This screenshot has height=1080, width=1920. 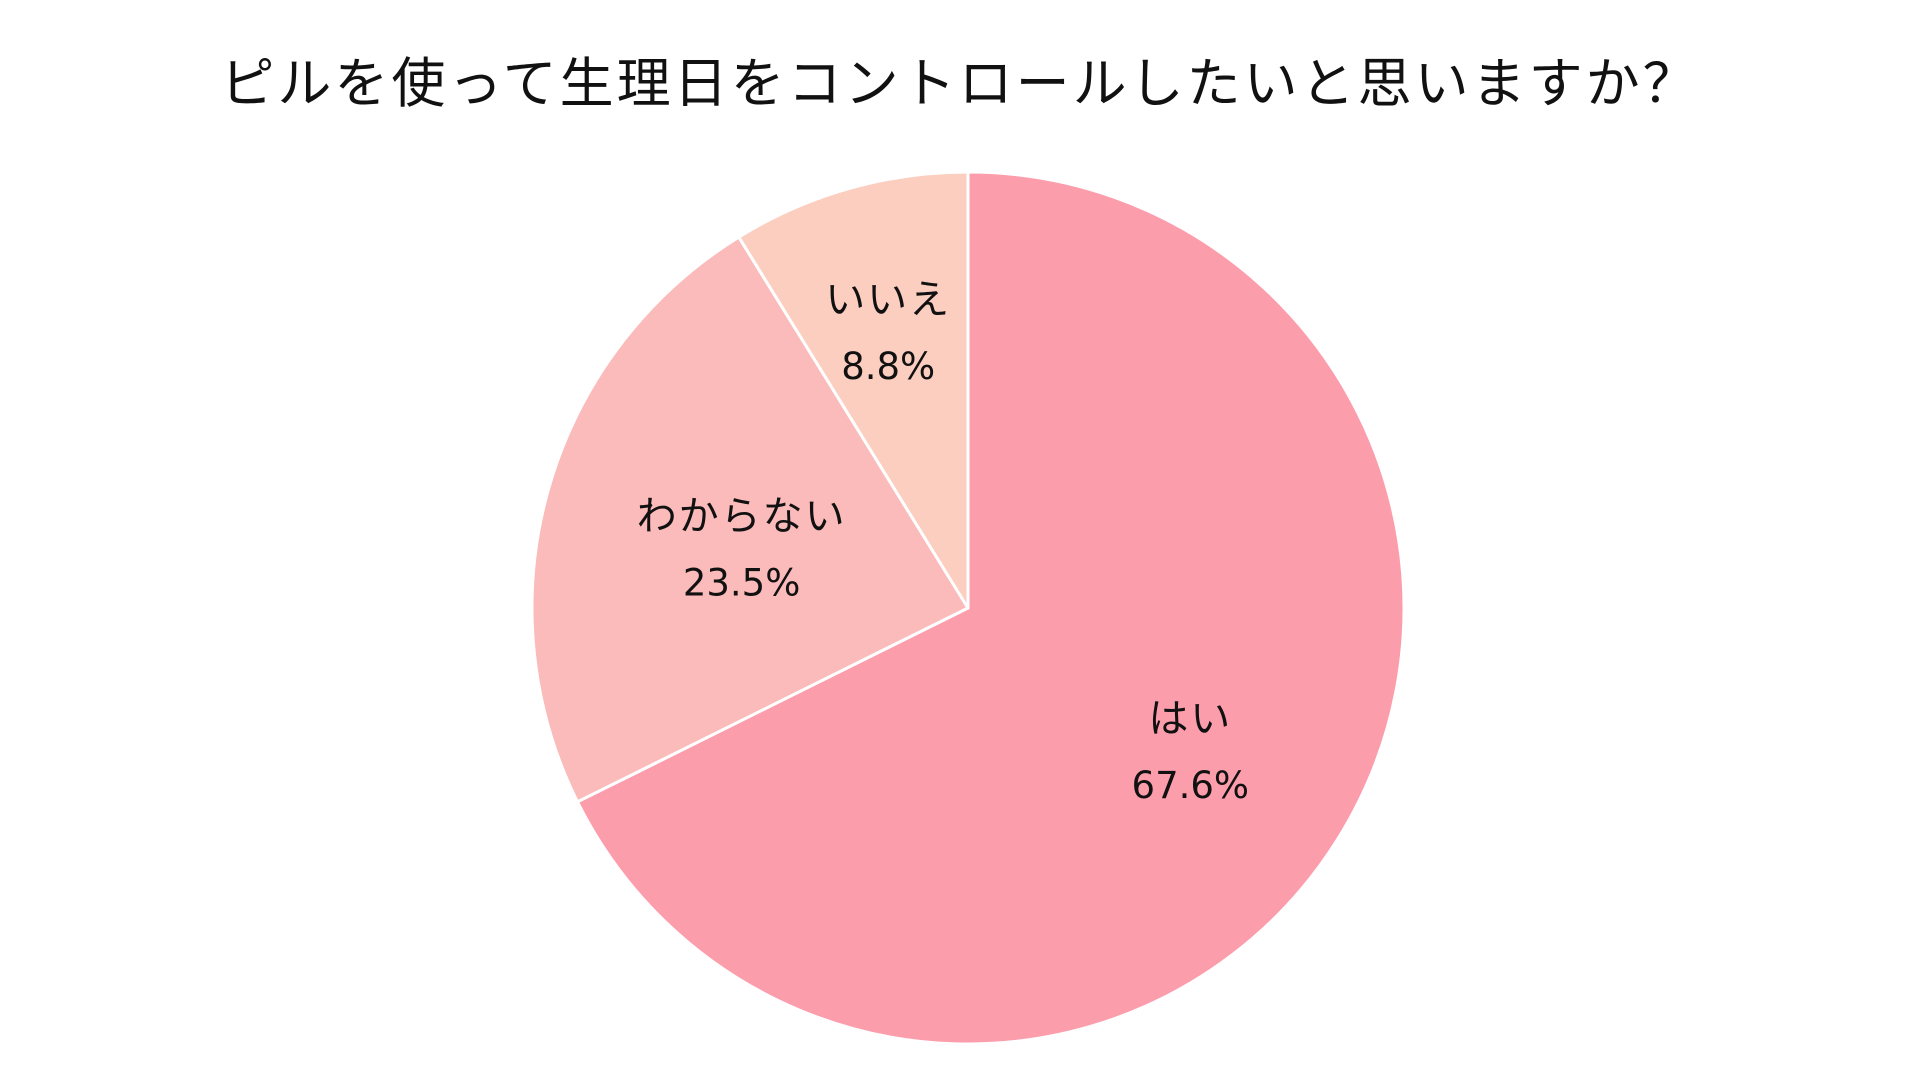 I want to click on pie-slice-wakaranai, so click(x=750, y=519).